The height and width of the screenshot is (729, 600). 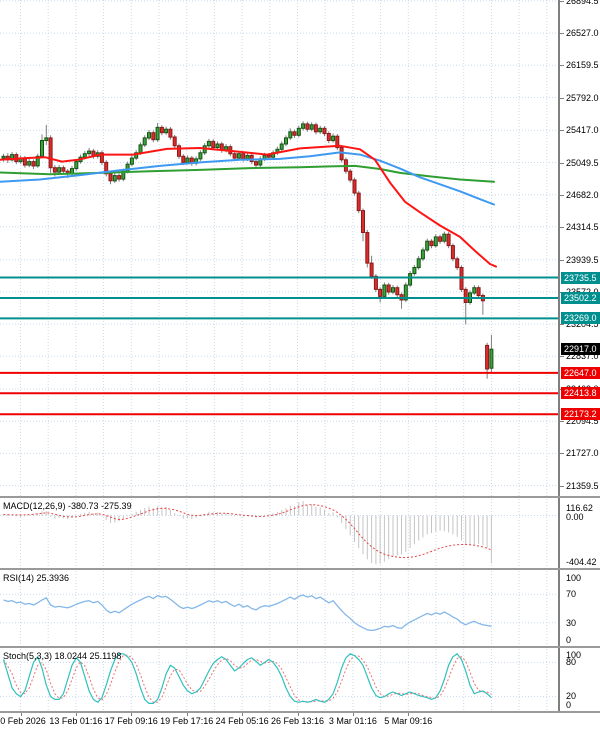 I want to click on stoch-level-label: 0, so click(x=569, y=705).